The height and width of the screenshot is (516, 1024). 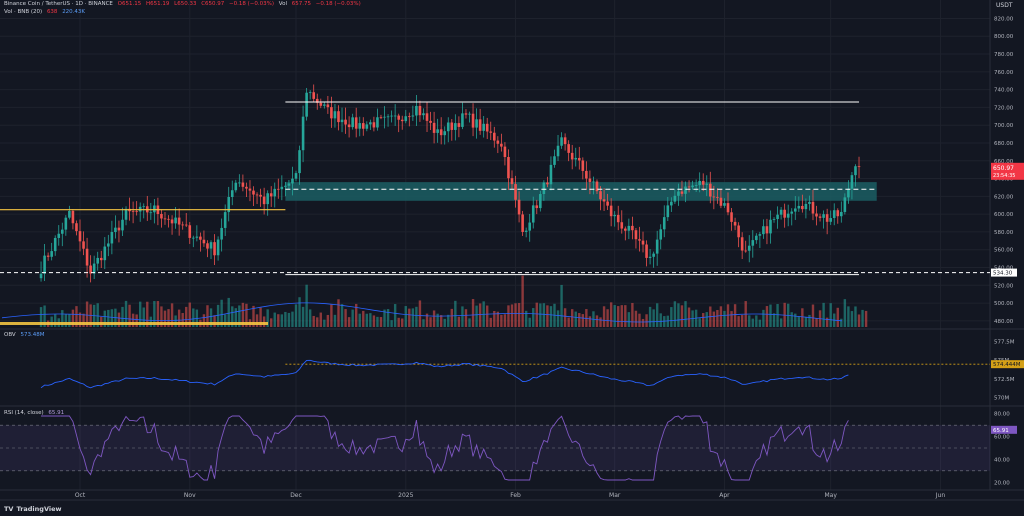 I want to click on rsi-tick-label: 40.00, so click(x=1002, y=460).